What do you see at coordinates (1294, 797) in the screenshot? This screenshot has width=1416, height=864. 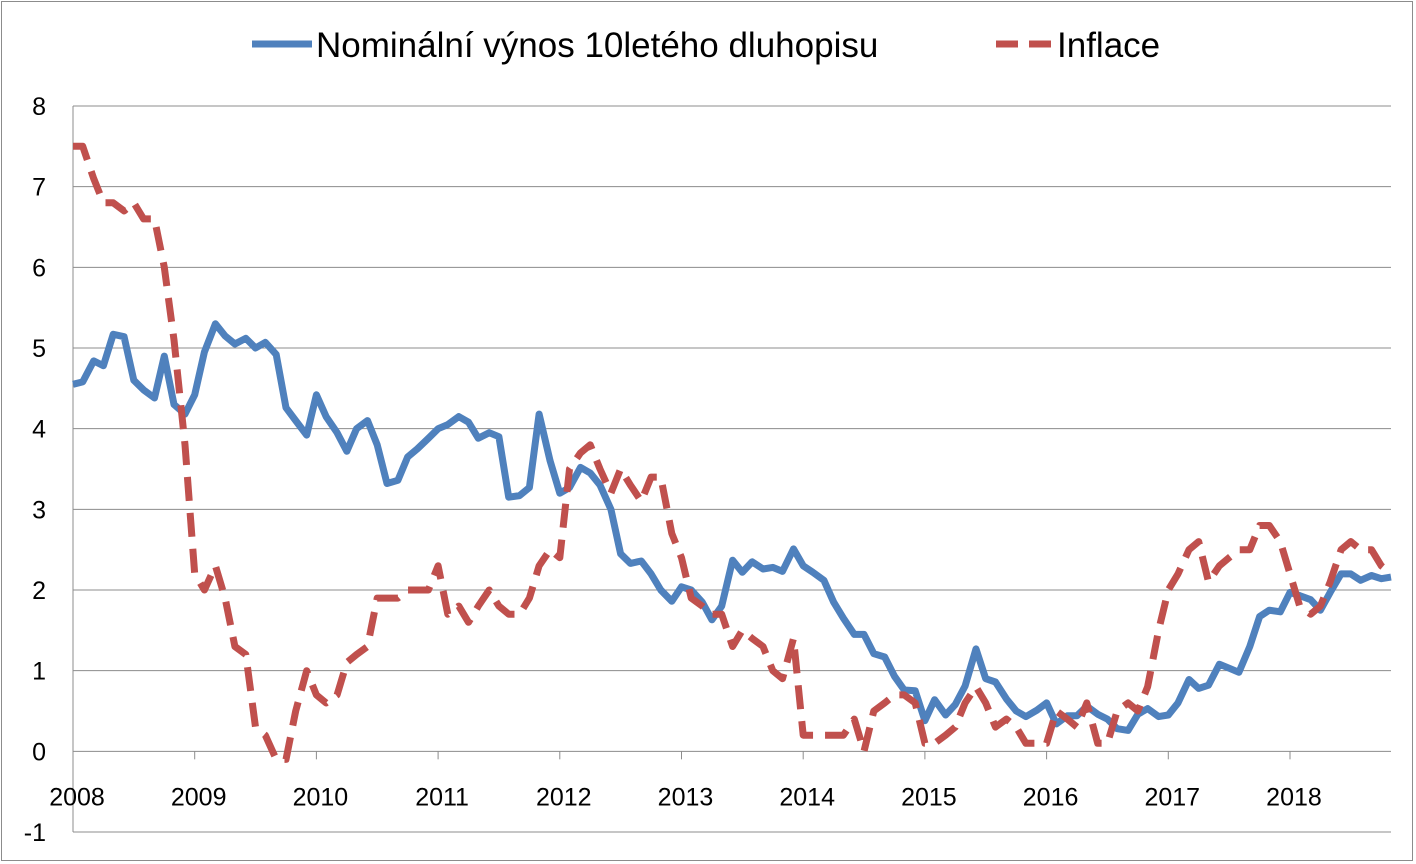 I see `x-tick-label: 2018` at bounding box center [1294, 797].